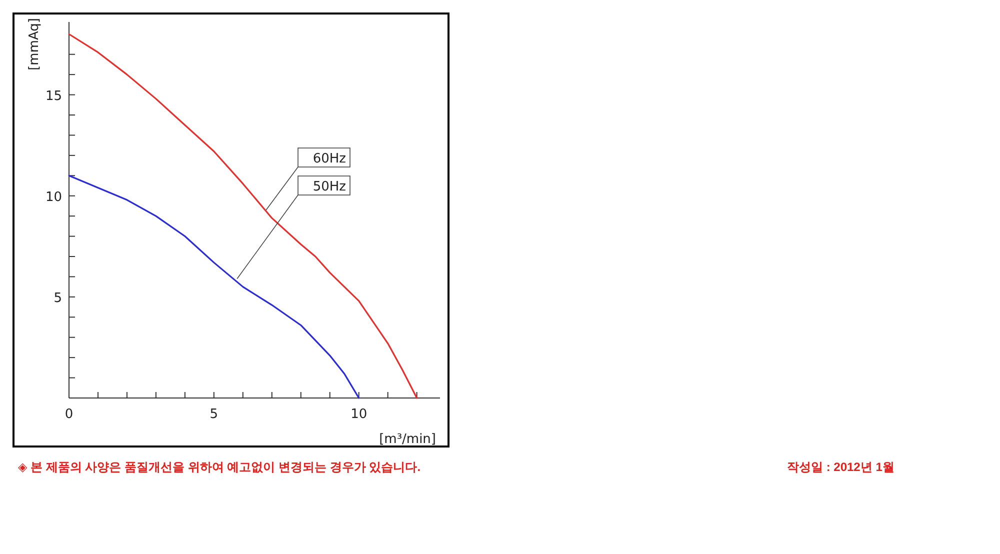 The height and width of the screenshot is (554, 1000). What do you see at coordinates (53, 96) in the screenshot?
I see `y-tick-label: 15` at bounding box center [53, 96].